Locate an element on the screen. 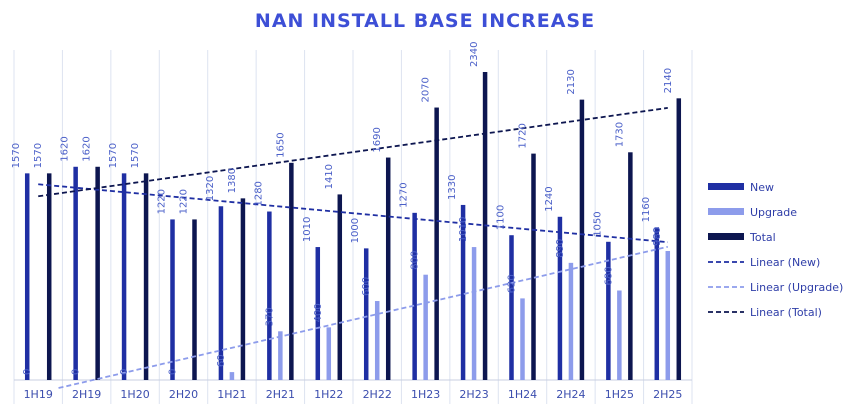 This screenshot has width=843, height=406. data-label-new: 1000 is located at coordinates (355, 230).